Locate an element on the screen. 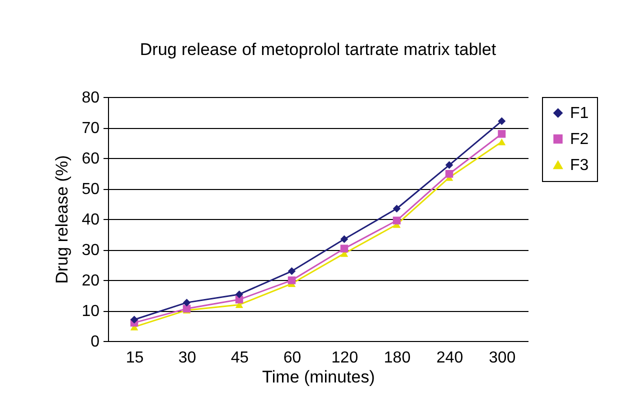  x-axis-title: Time (minutes) is located at coordinates (318, 377).